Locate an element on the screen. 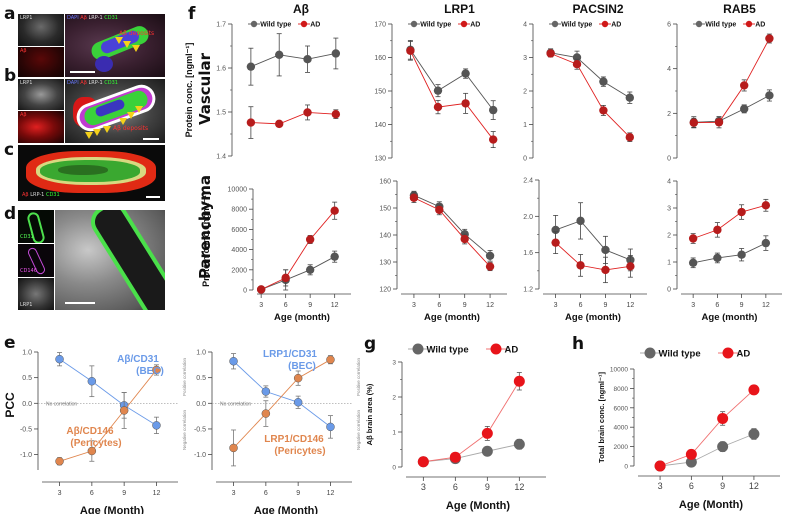 The height and width of the screenshot is (514, 790). y-tick-label: 4 is located at coordinates (525, 25).